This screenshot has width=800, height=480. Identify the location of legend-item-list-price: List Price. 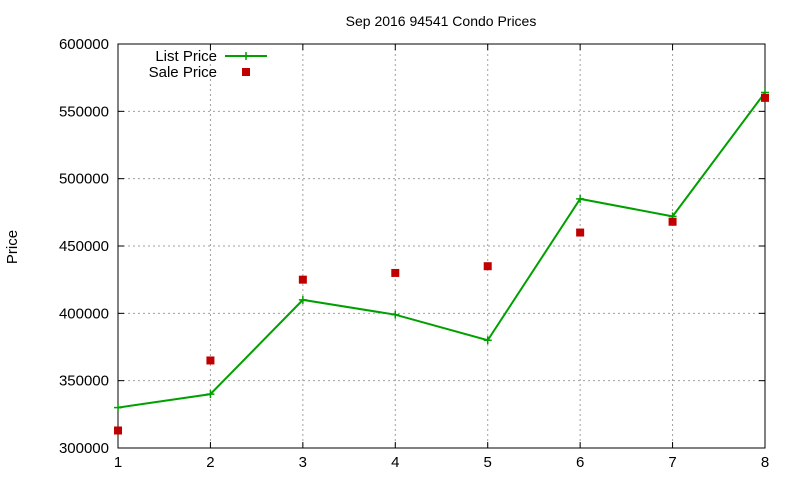
(211, 56).